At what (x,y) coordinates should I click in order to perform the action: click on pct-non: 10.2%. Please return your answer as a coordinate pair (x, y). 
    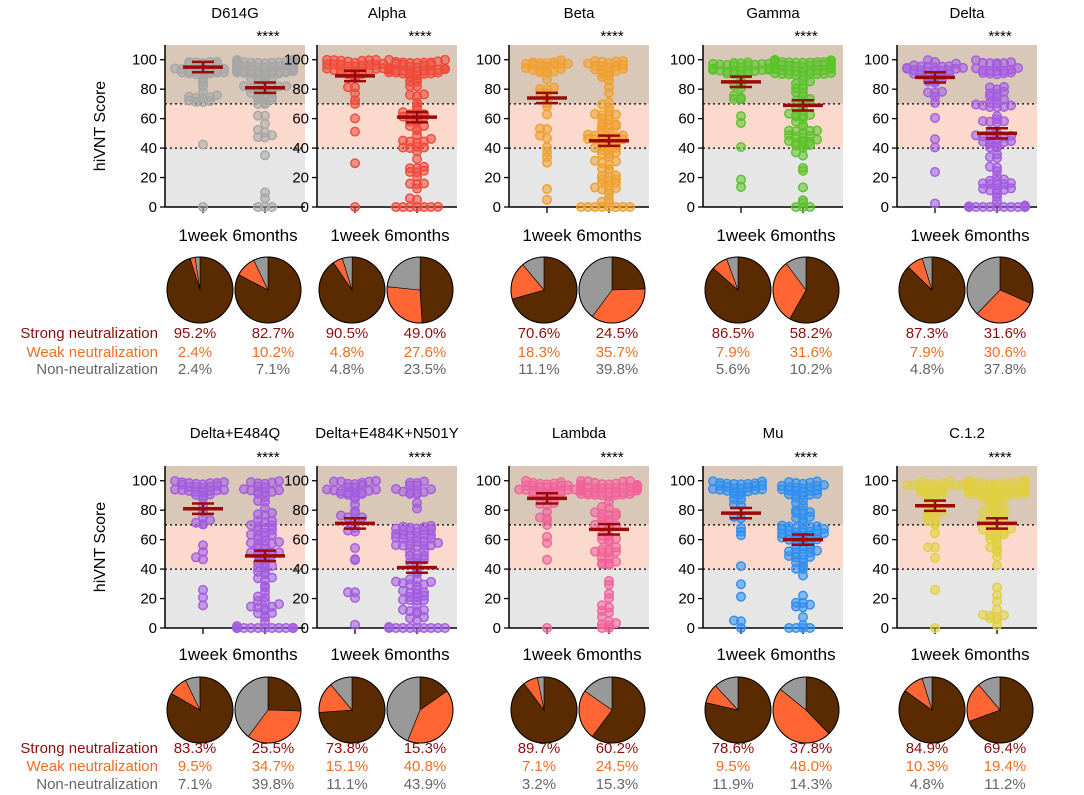
    Looking at the image, I should click on (811, 369).